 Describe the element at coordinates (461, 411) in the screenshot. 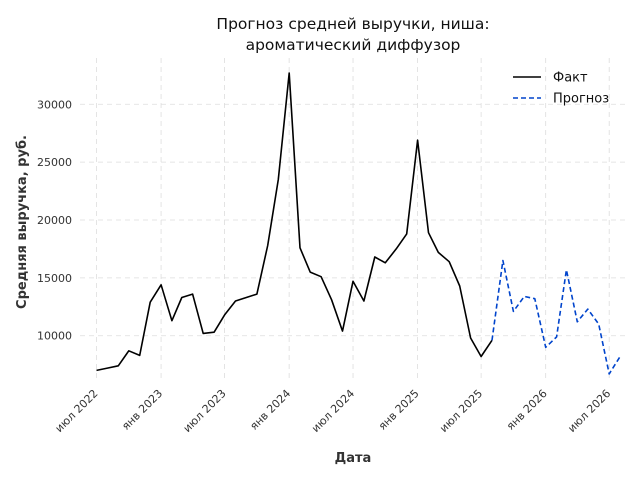

I see `x-tick-label: июл 2025` at that location.